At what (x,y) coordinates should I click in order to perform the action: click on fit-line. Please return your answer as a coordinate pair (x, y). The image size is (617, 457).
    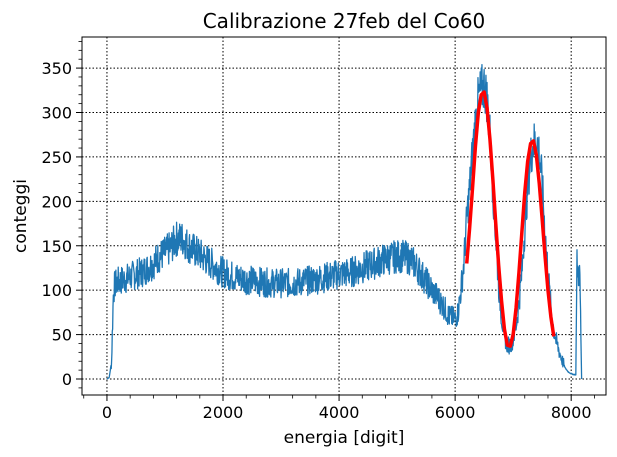
    Looking at the image, I should click on (510, 219).